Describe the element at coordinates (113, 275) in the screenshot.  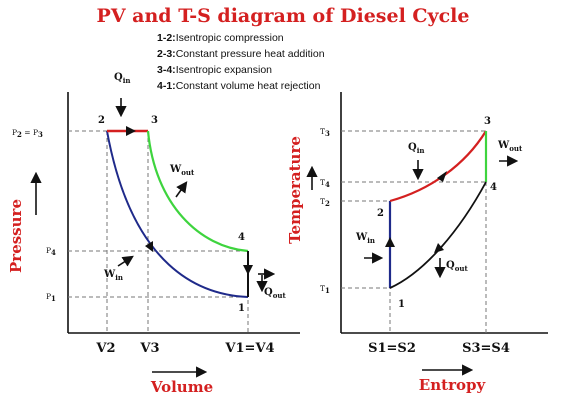
I see `pv-w-in-label: Win` at that location.